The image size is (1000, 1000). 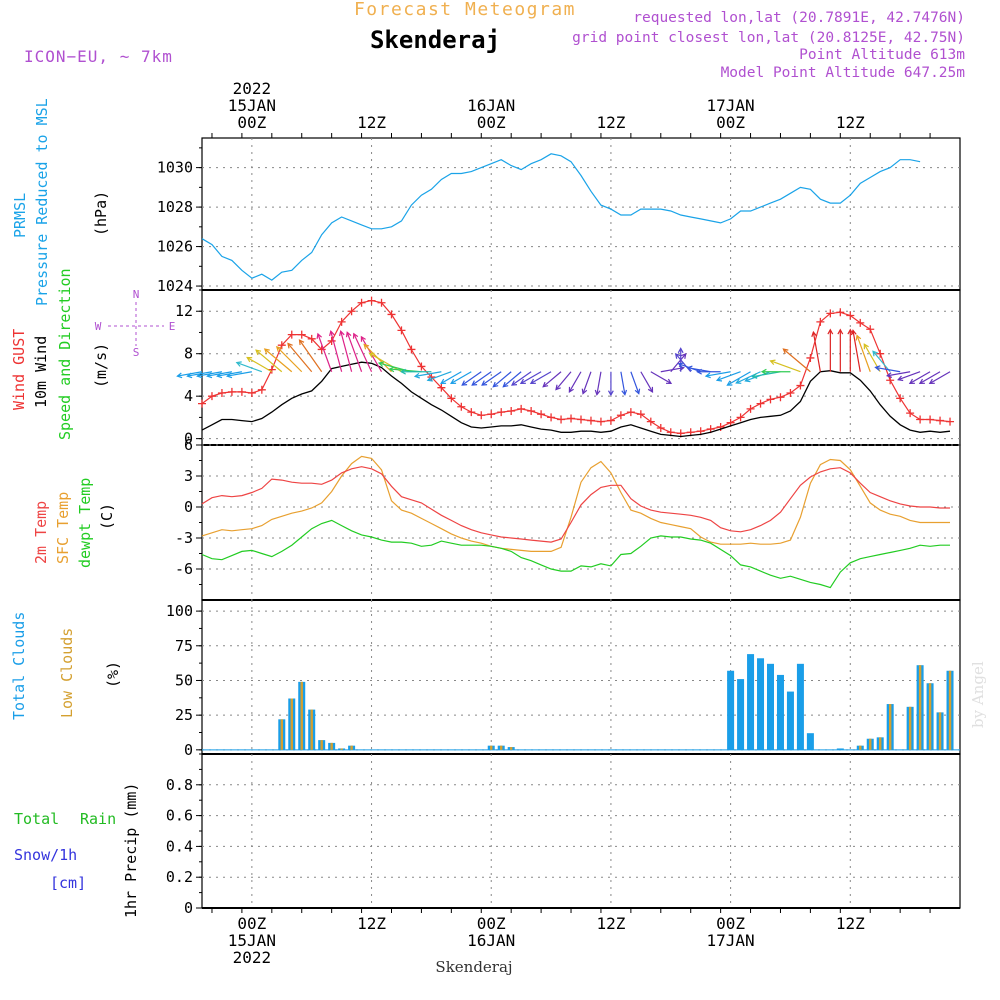 I want to click on y-tick-label: 1026, so click(x=175, y=247).